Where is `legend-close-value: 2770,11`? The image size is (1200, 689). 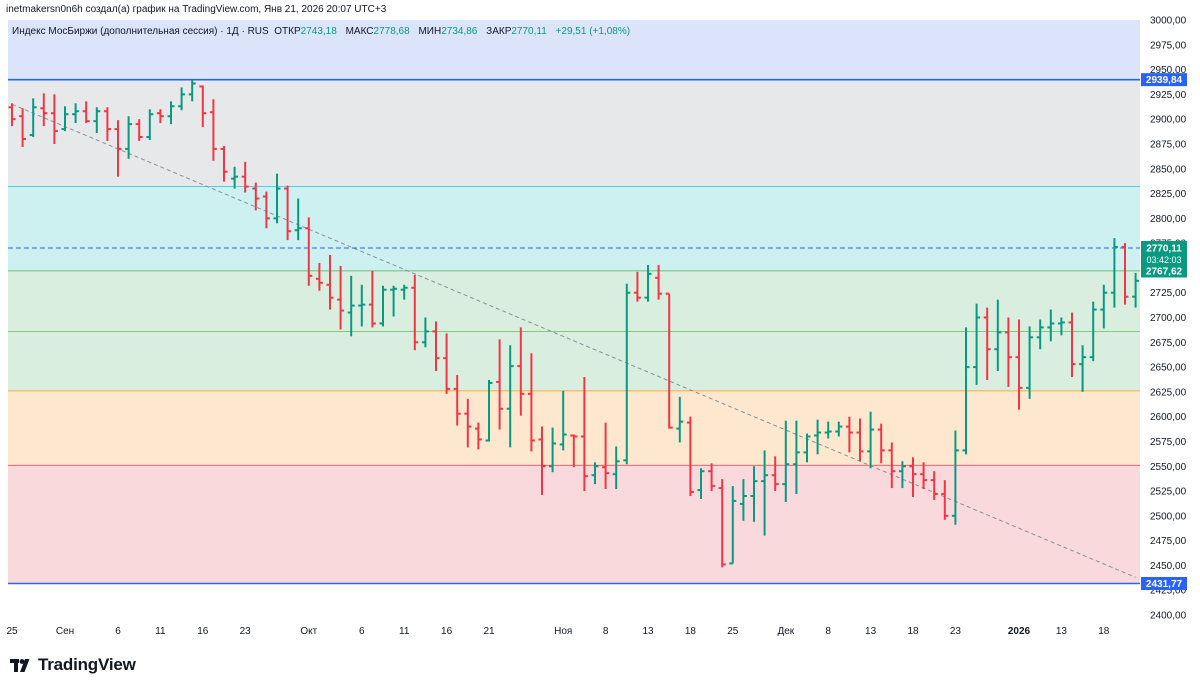
legend-close-value: 2770,11 is located at coordinates (528, 31).